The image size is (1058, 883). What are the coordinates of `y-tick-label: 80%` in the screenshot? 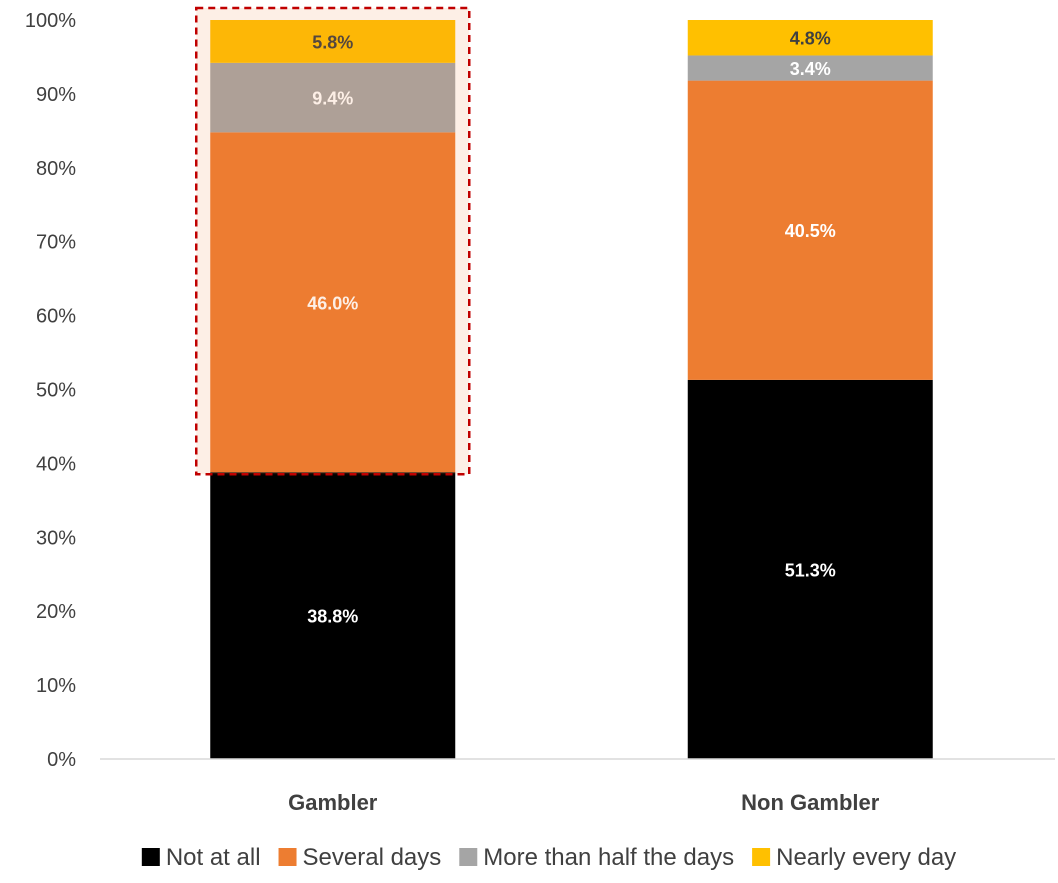 It's located at (56, 169).